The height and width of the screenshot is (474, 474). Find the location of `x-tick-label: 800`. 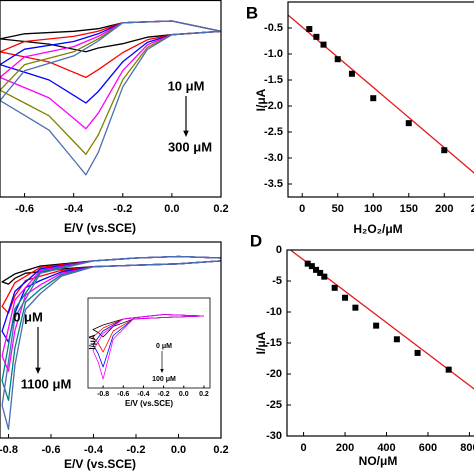

x-tick-label: 800 is located at coordinates (467, 448).